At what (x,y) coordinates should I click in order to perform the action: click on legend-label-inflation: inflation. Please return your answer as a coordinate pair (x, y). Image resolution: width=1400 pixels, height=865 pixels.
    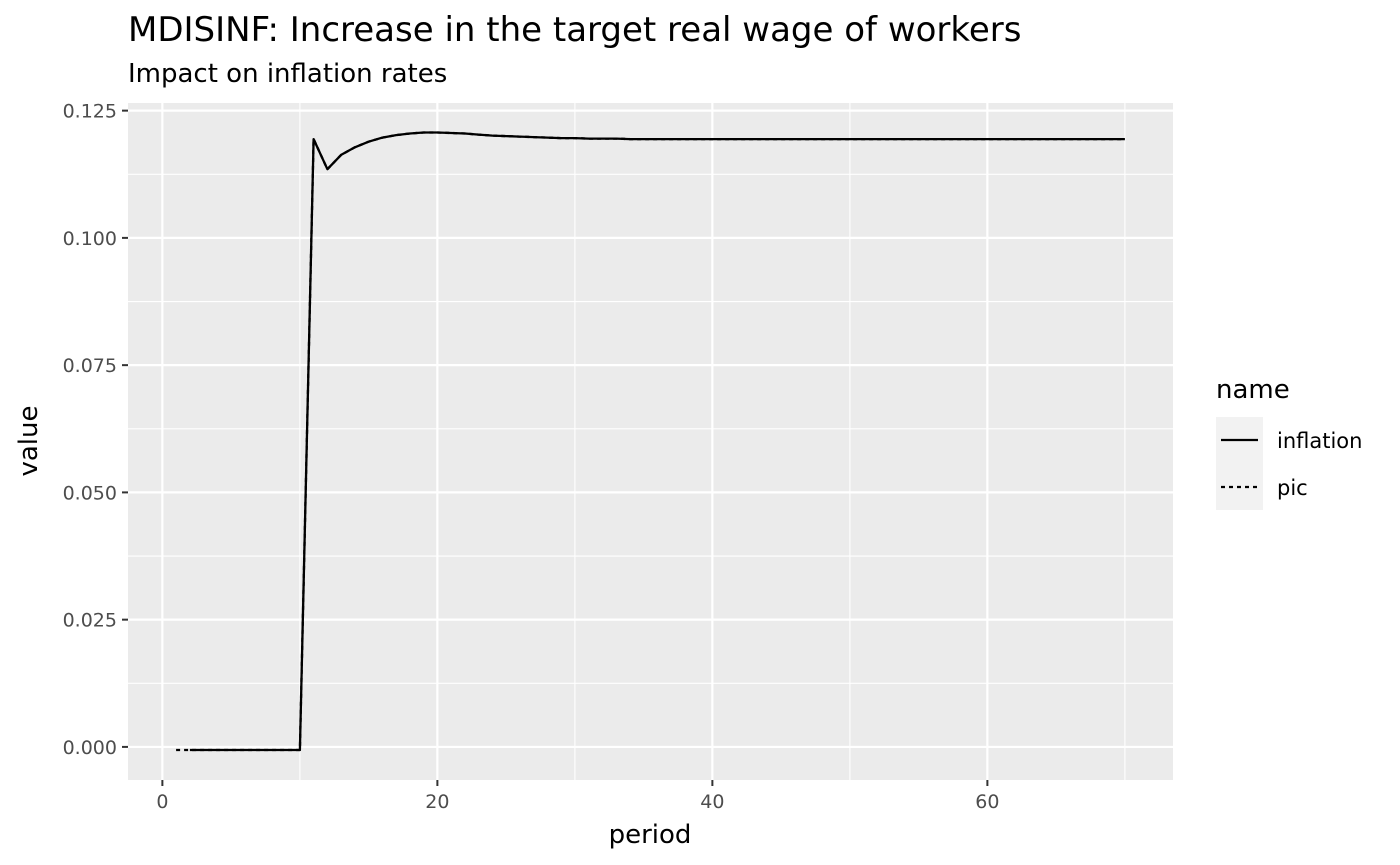
    Looking at the image, I should click on (1319, 441).